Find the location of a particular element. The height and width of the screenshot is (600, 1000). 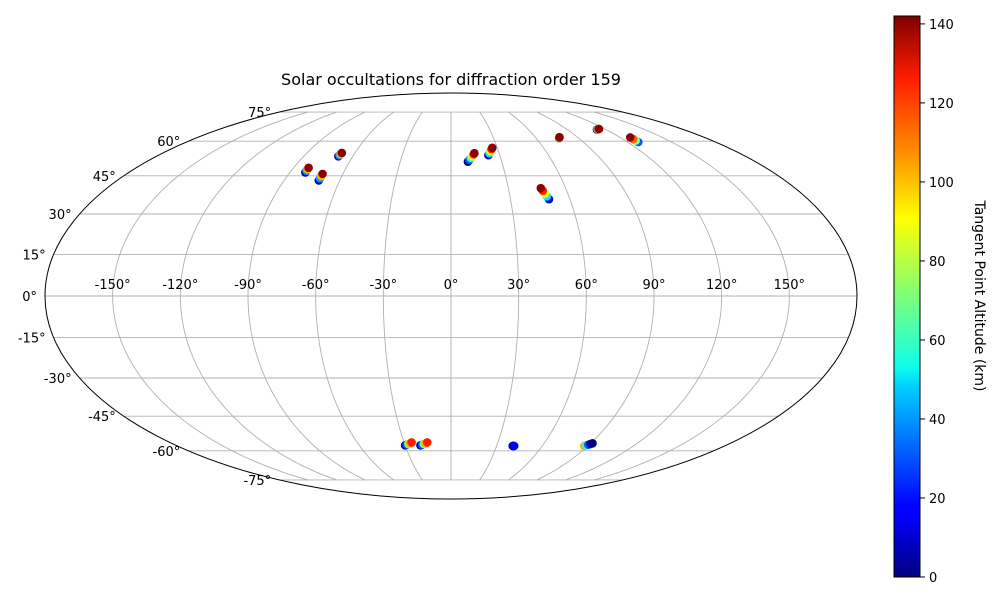

lat-tick-label: 0° is located at coordinates (29, 297).